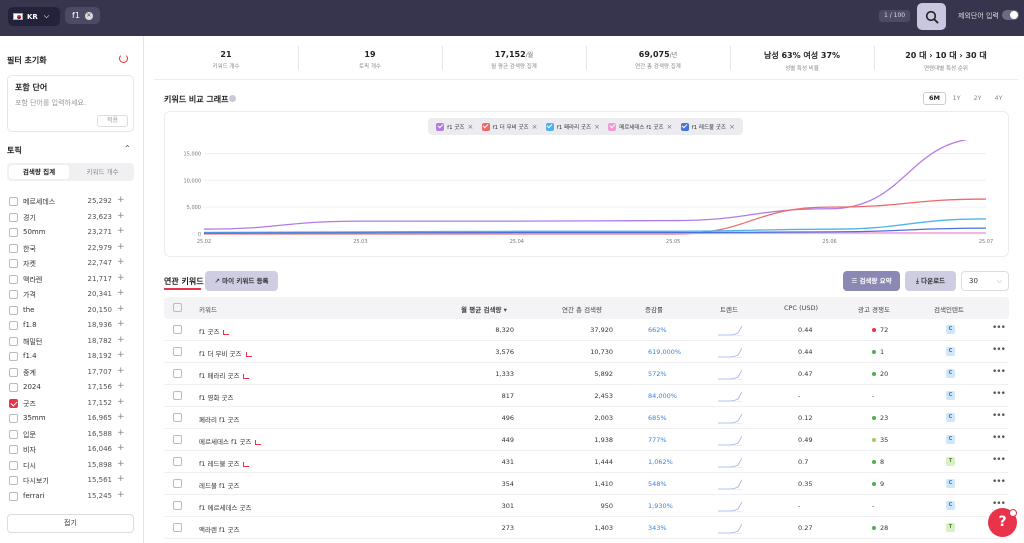 This screenshot has width=1024, height=543. Describe the element at coordinates (70, 523) in the screenshot. I see `fold-button: 접기` at that location.